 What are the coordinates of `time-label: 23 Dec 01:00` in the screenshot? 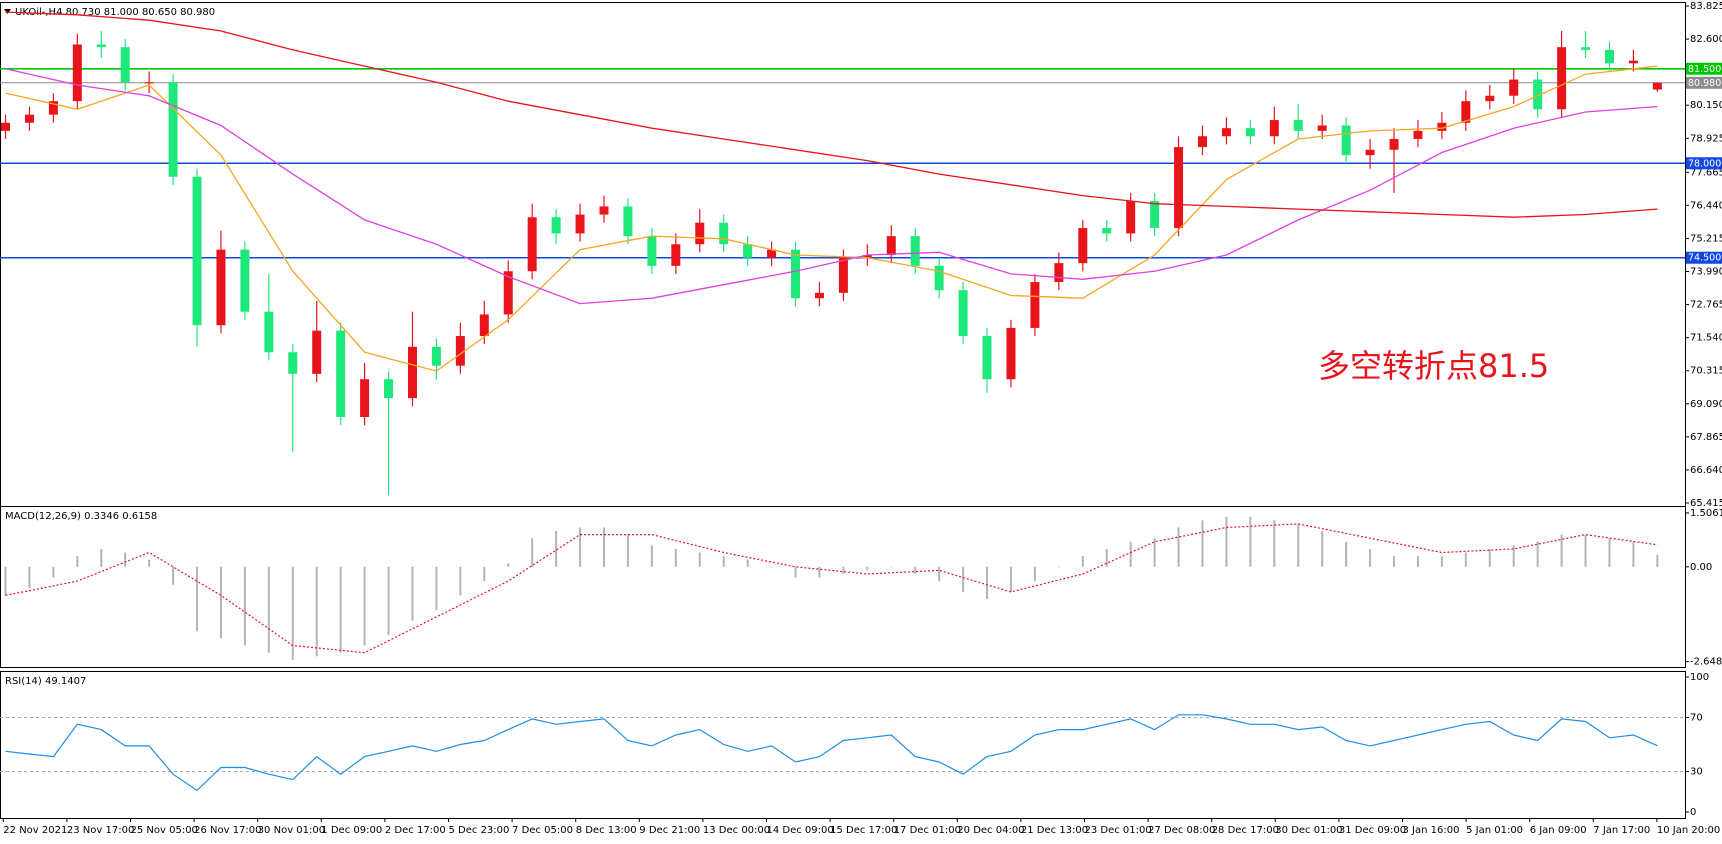 It's located at (1118, 830).